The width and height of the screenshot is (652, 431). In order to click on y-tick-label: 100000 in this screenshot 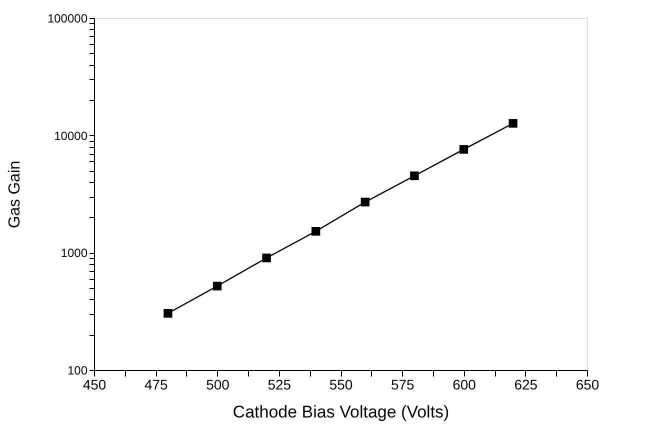, I will do `click(67, 19)`.